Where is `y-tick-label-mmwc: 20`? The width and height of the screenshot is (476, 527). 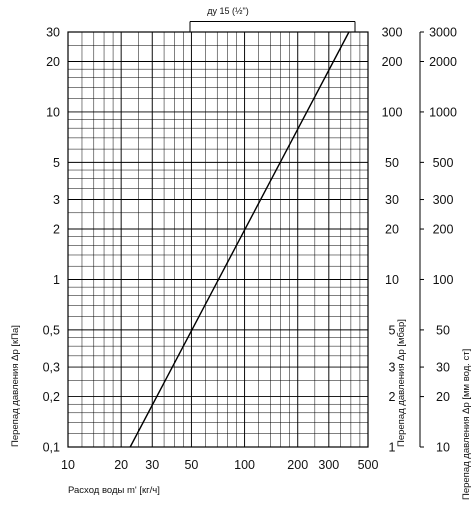
y-tick-label-mmwc: 20 is located at coordinates (443, 397).